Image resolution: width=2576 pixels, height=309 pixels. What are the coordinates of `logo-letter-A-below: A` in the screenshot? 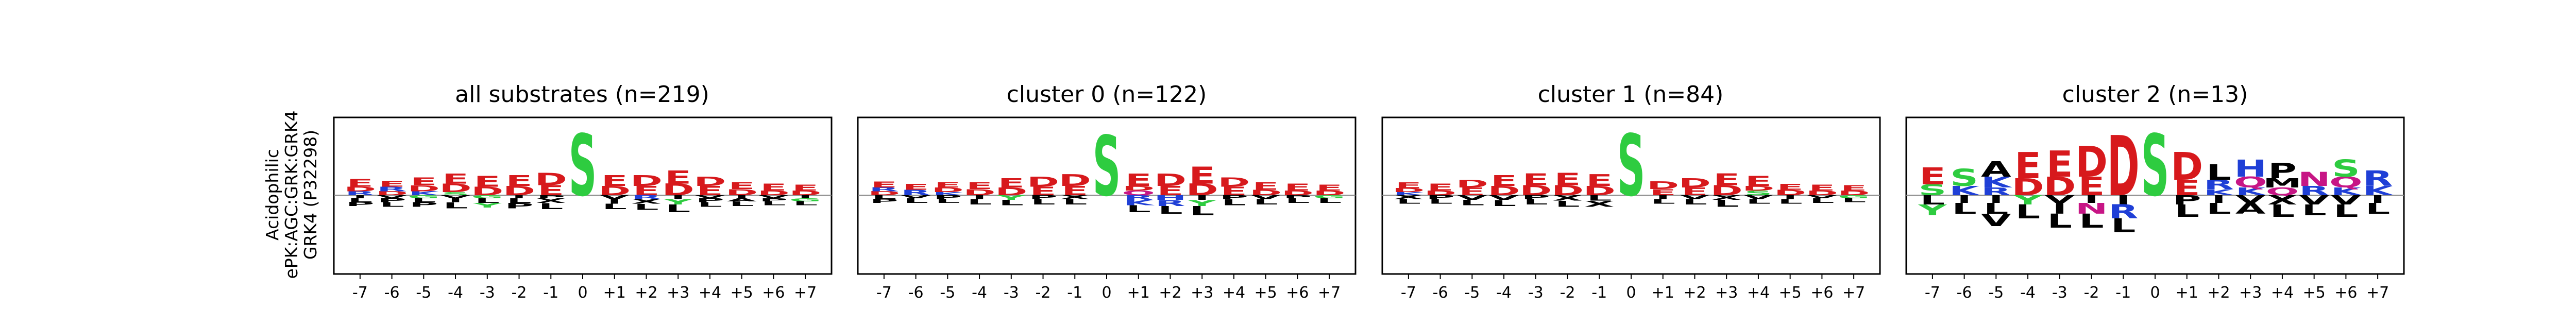 It's located at (2250, 208).